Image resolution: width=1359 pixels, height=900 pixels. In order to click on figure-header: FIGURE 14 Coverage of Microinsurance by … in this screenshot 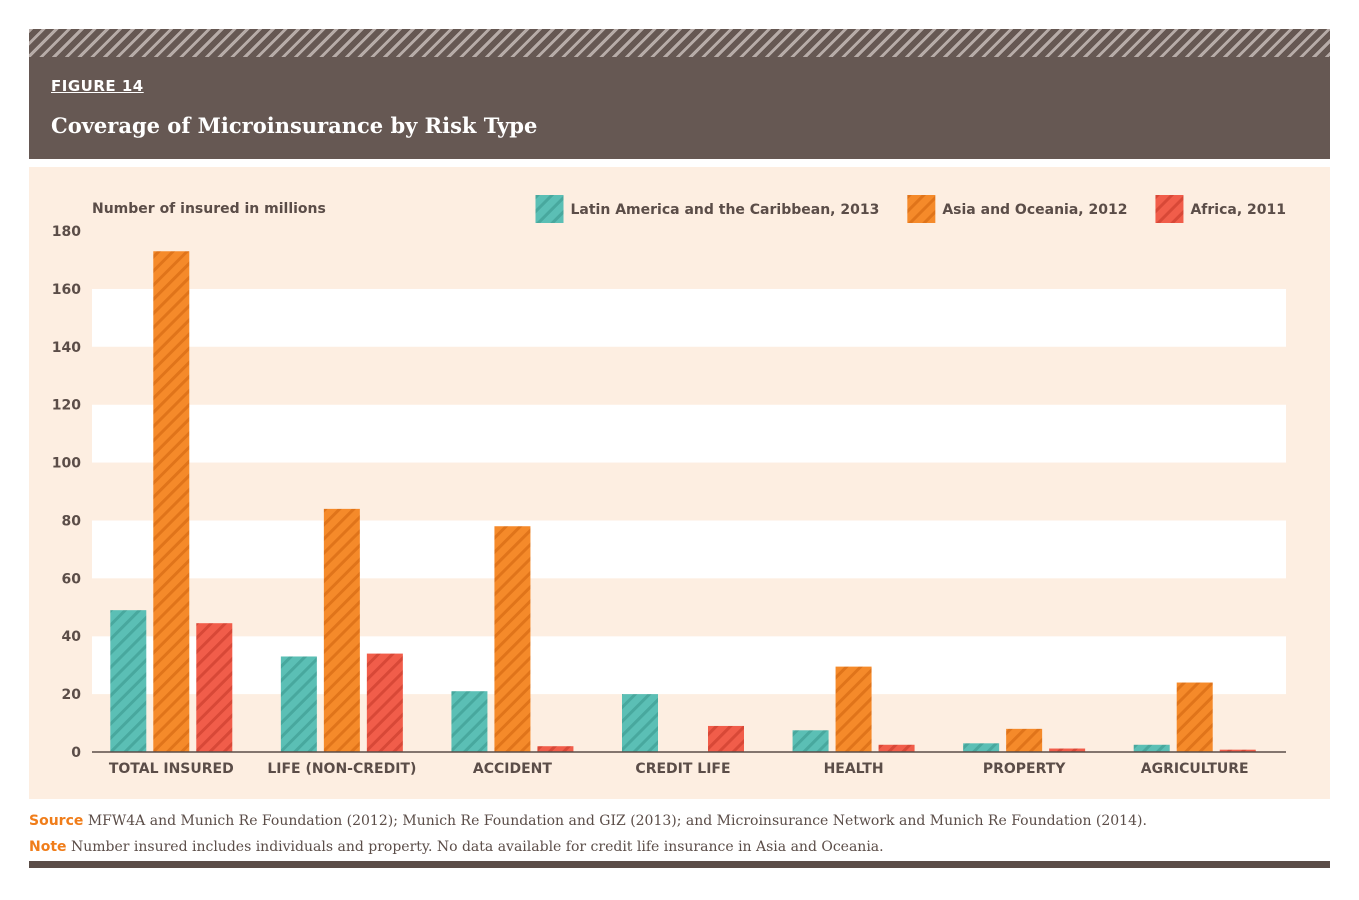, I will do `click(679, 108)`.